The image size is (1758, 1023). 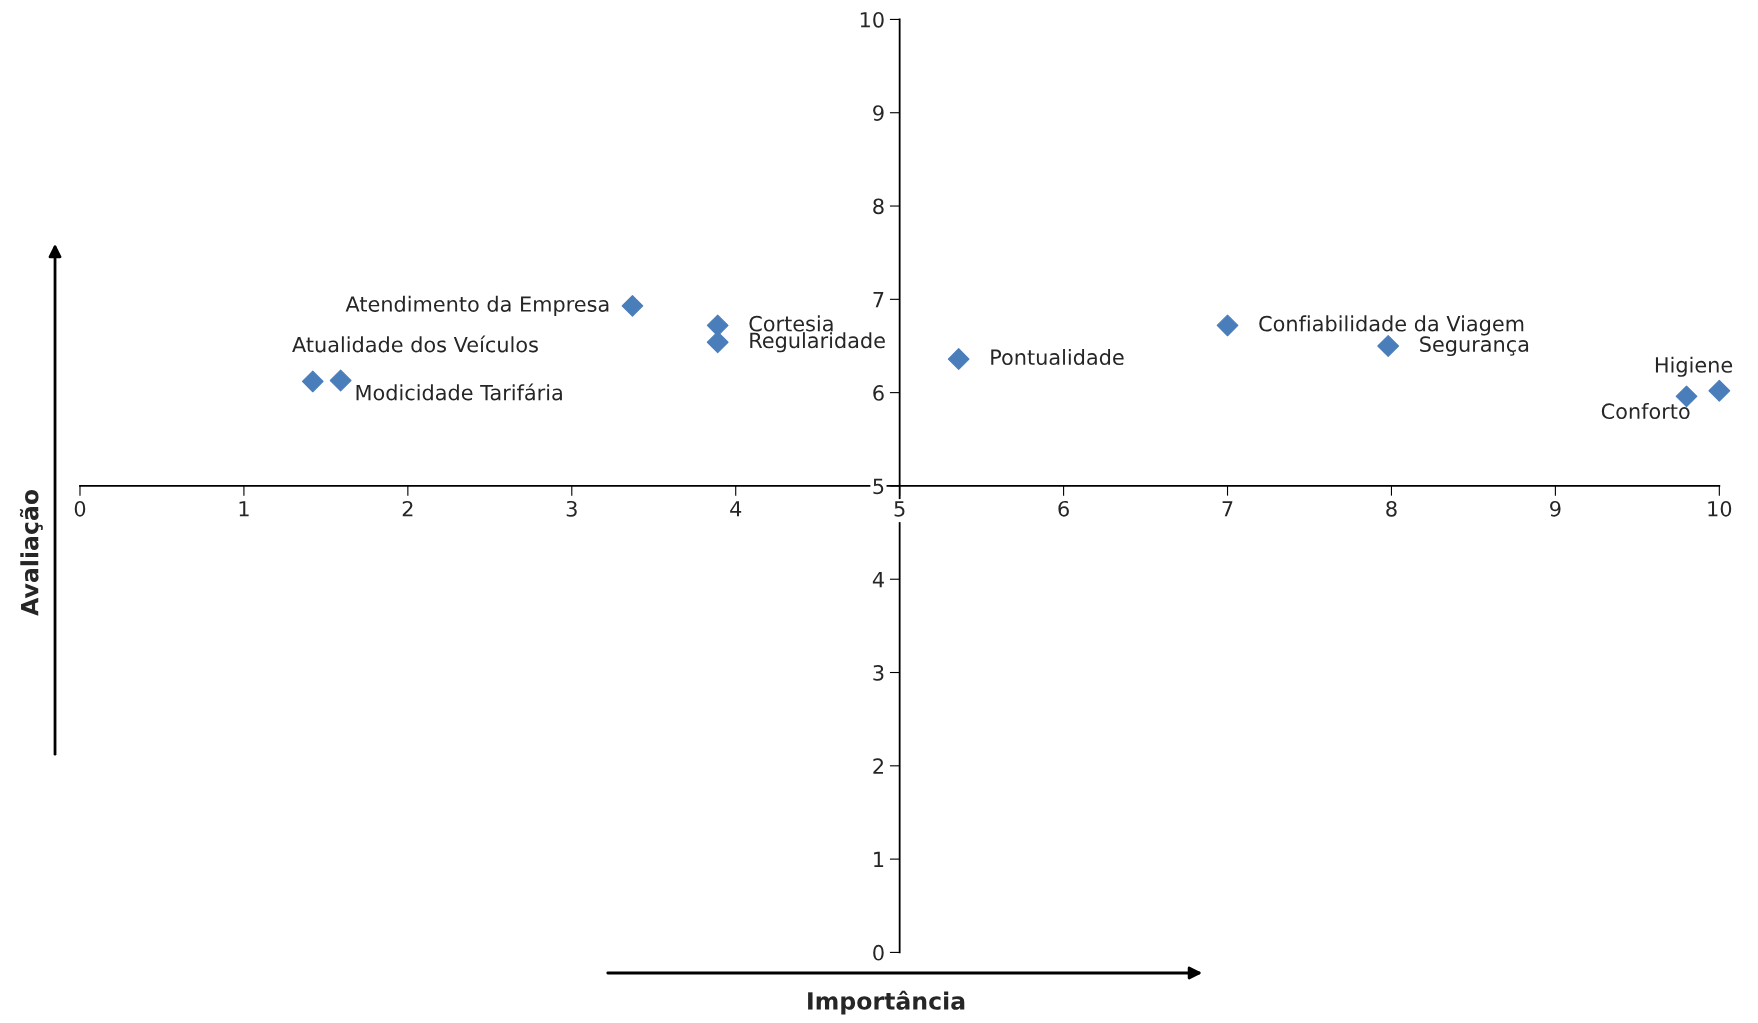 I want to click on y-tick-label: 2, so click(x=878, y=766).